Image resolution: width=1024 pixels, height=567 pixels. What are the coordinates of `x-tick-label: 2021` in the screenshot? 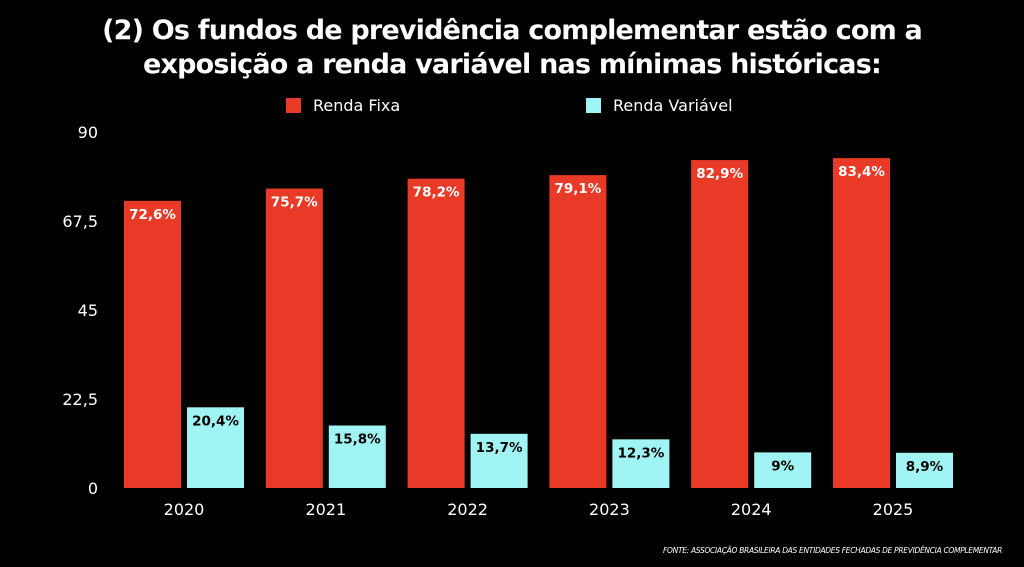 It's located at (325, 509).